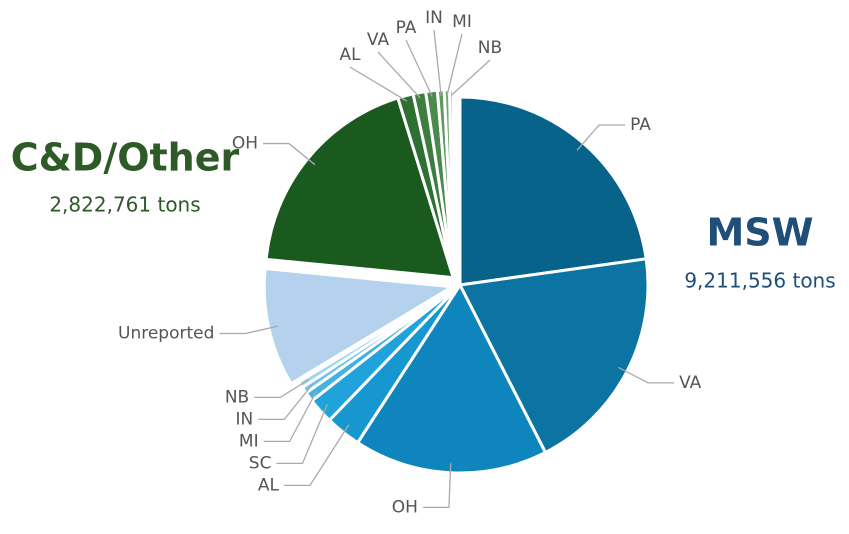 This screenshot has height=534, width=849. What do you see at coordinates (124, 205) in the screenshot?
I see `group-total: 2,822,761 tons` at bounding box center [124, 205].